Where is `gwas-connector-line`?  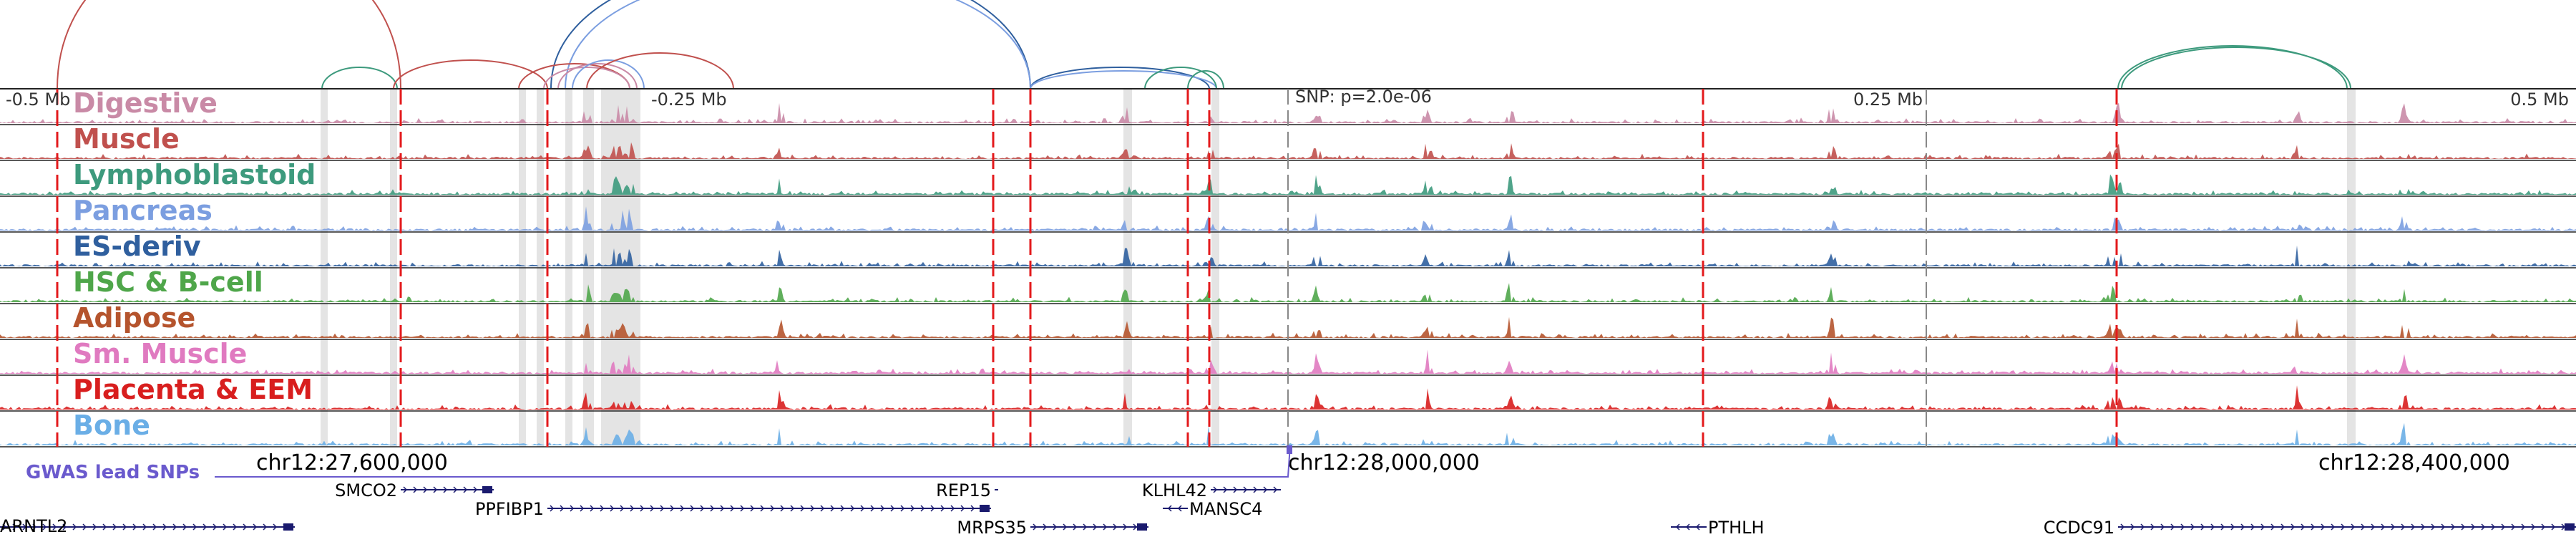
gwas-connector-line is located at coordinates (753, 461).